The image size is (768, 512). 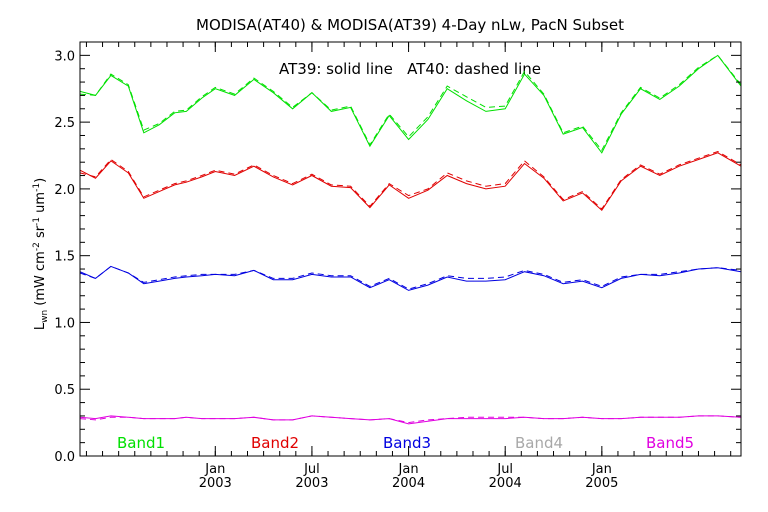 I want to click on y-tick-label: 2.0, so click(x=64, y=190).